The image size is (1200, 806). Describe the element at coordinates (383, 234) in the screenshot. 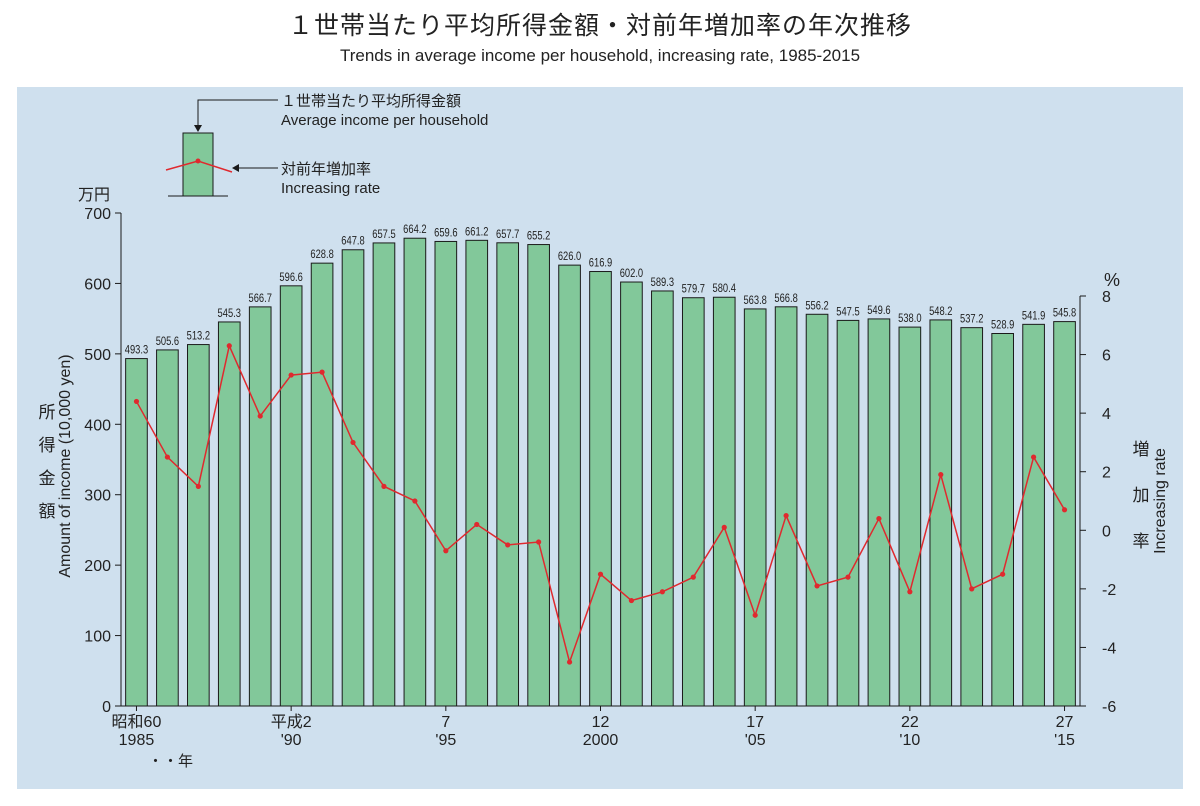

I see `income-bar-label-1993: 657.5` at that location.